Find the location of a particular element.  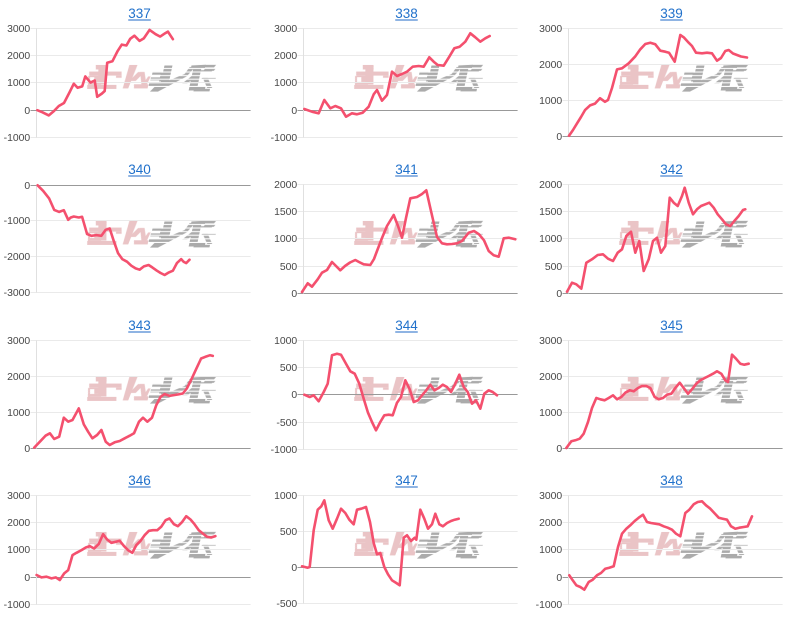

svg-text: -2000 is located at coordinates (17, 257).